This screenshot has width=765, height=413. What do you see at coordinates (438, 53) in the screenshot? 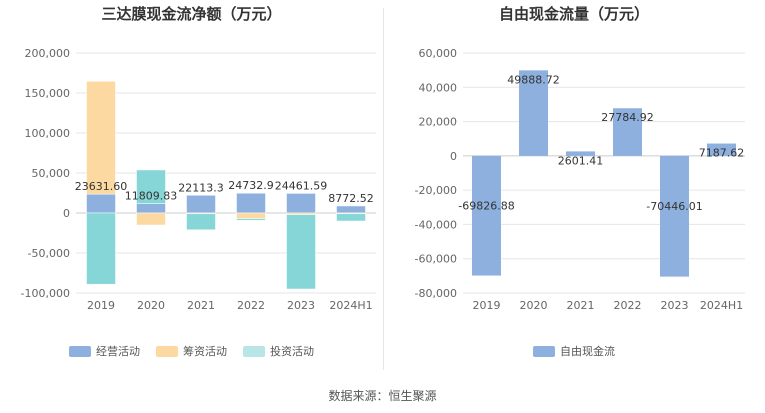
I see `y-tick-label: 60,000` at bounding box center [438, 53].